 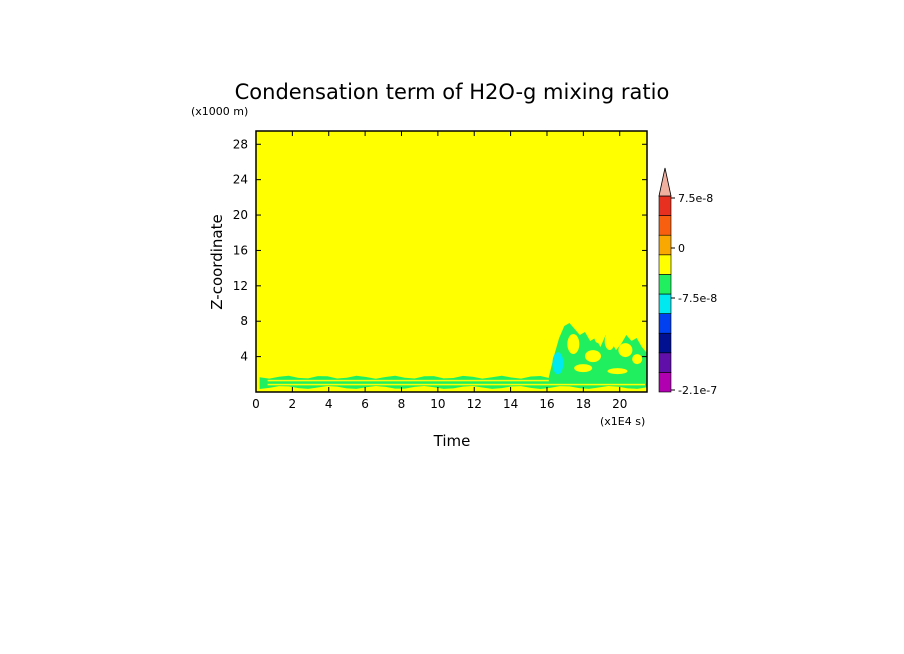 I want to click on y-tick-label: 24, so click(x=240, y=180).